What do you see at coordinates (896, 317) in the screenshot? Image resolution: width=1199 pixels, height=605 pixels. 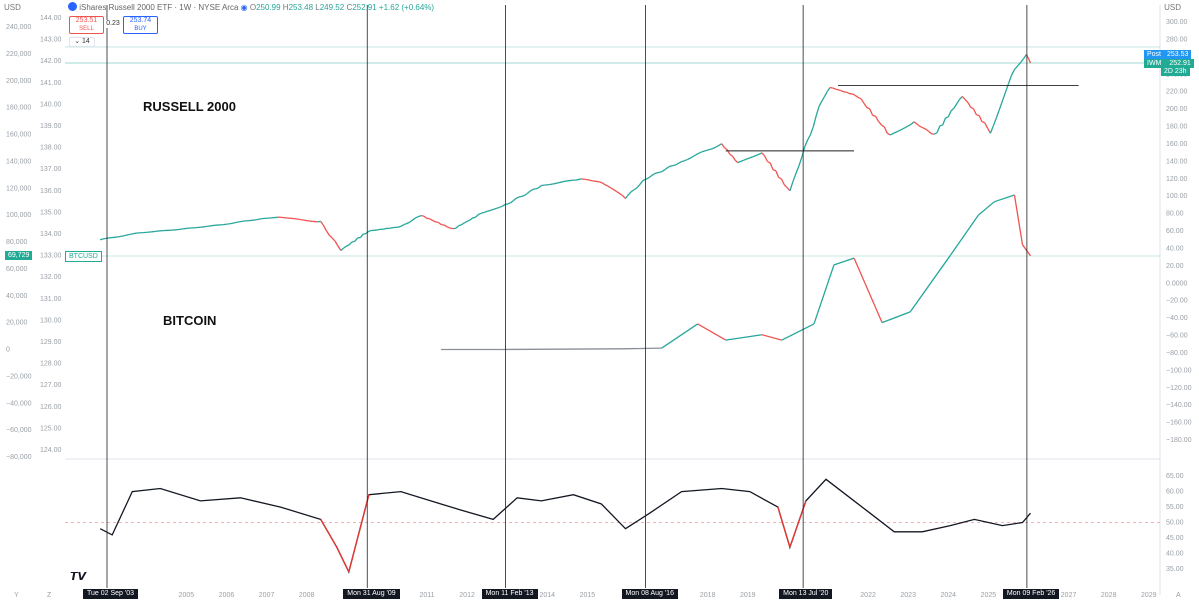 I see `btc-segment` at bounding box center [896, 317].